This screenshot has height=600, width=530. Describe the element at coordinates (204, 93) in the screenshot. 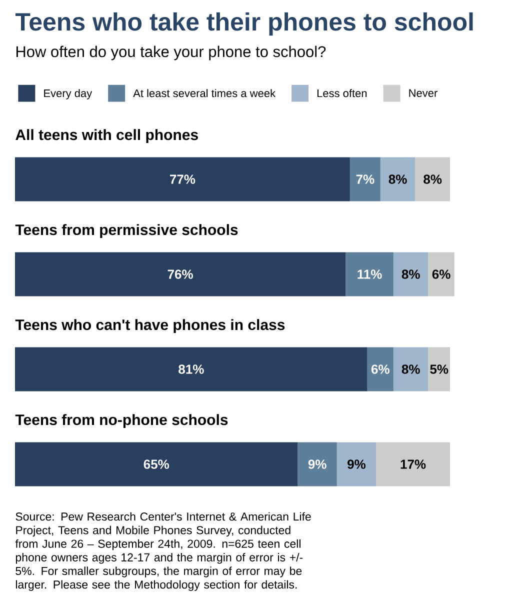

I see `legend-label: At least several times a week` at that location.